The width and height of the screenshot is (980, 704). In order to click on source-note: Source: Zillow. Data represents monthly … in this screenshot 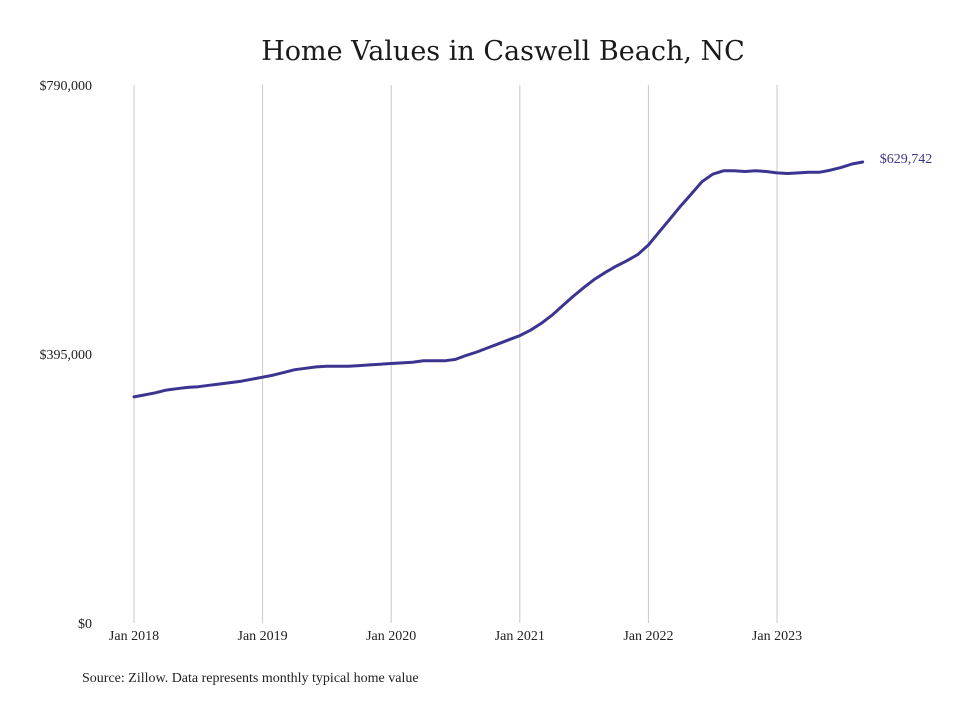, I will do `click(250, 678)`.